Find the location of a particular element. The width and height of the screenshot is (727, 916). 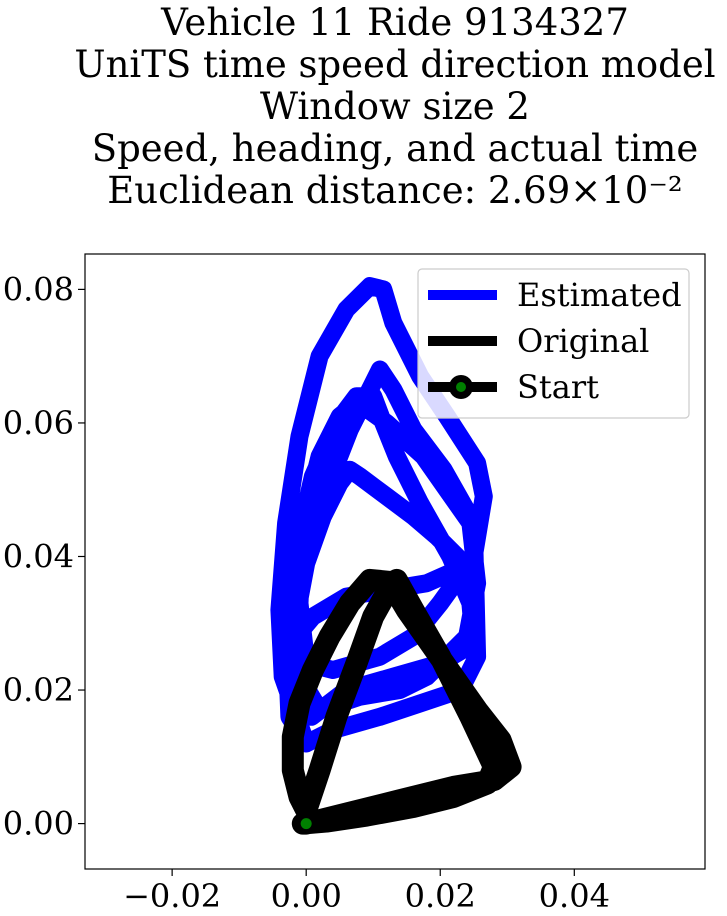

legend-label-original: Original is located at coordinates (583, 341).